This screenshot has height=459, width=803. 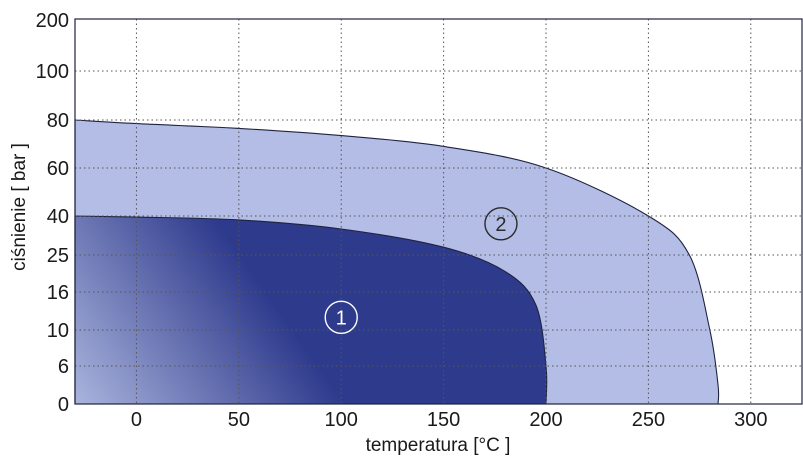 I want to click on y-tick-label: 25, so click(x=58, y=256).